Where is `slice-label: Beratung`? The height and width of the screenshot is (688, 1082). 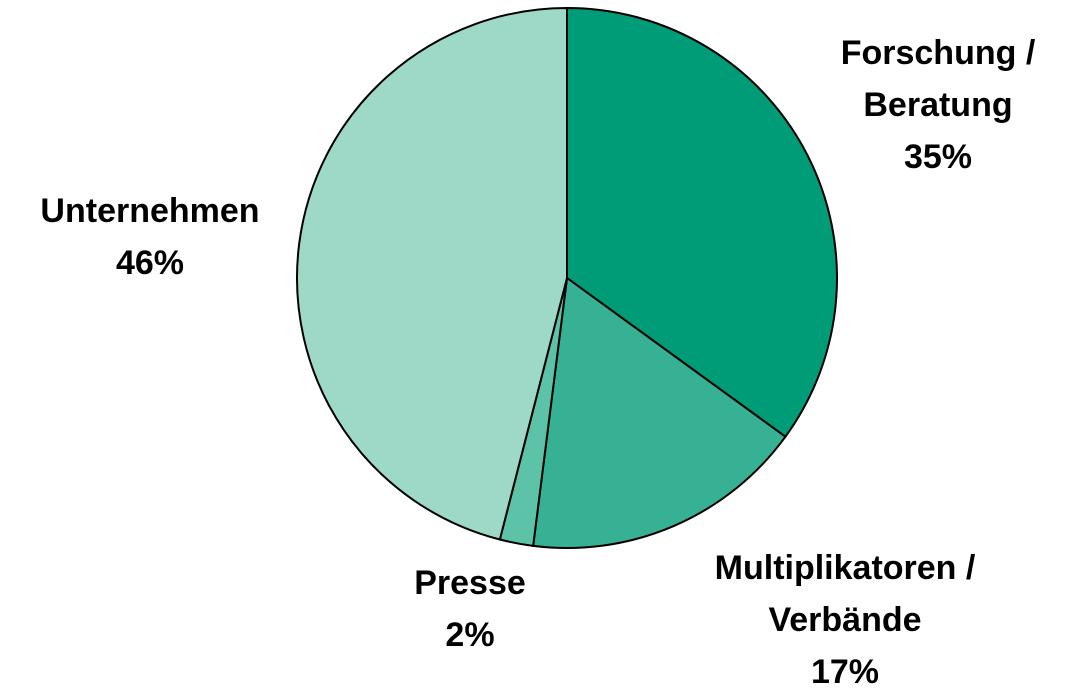
slice-label: Beratung is located at coordinates (937, 105).